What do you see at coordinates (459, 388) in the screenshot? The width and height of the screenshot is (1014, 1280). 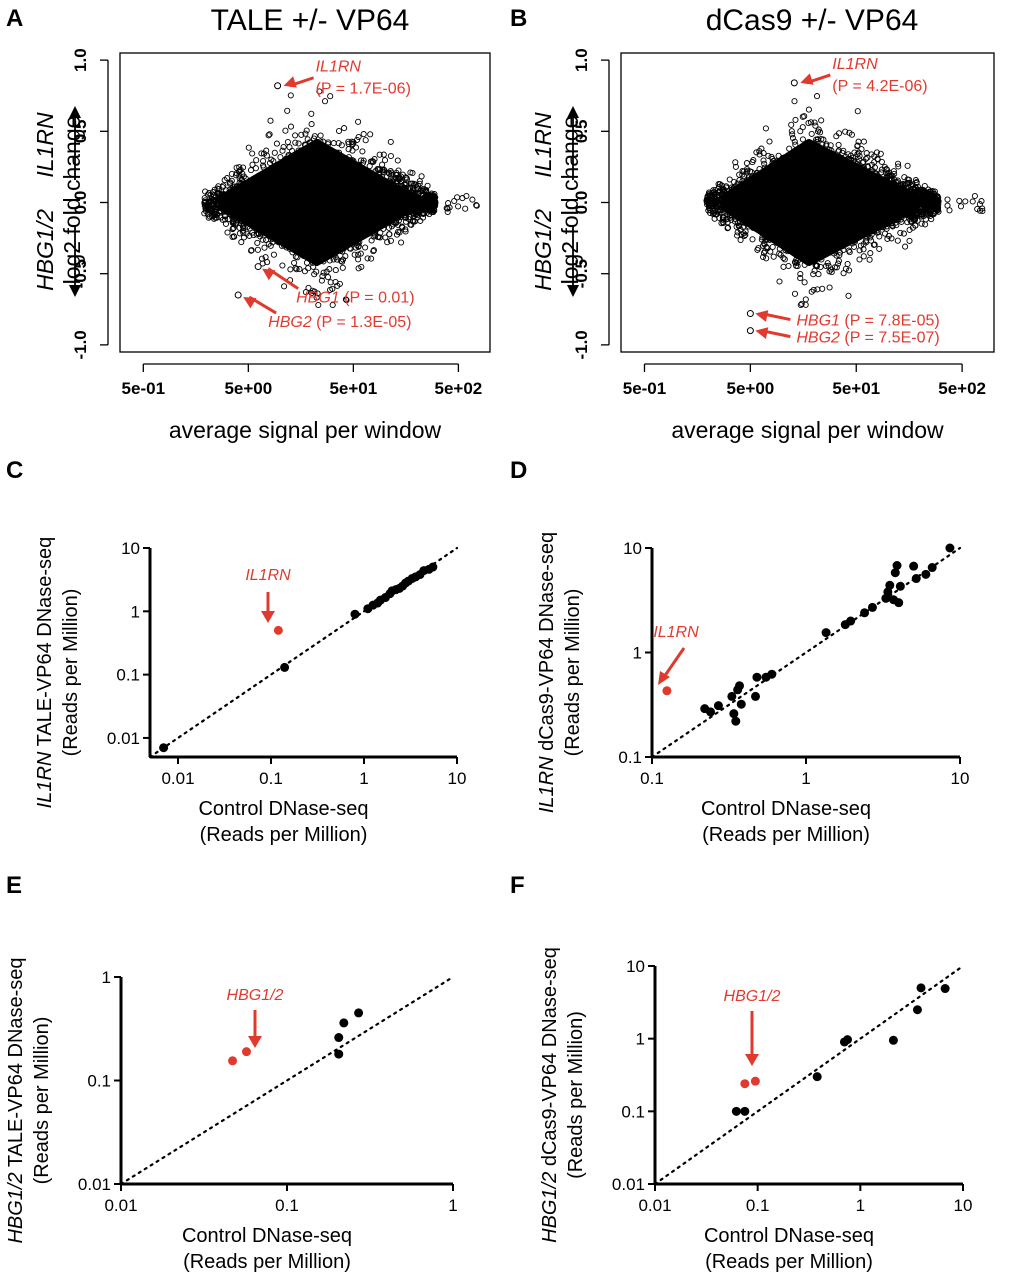 I see `x-tick-label: 5e+02` at bounding box center [459, 388].